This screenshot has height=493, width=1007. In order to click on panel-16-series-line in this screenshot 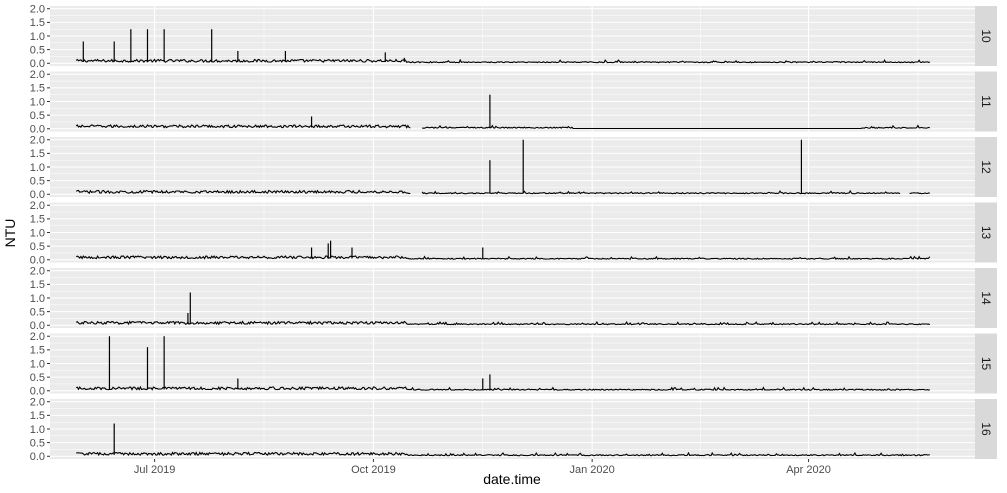, I will do `click(503, 454)`.